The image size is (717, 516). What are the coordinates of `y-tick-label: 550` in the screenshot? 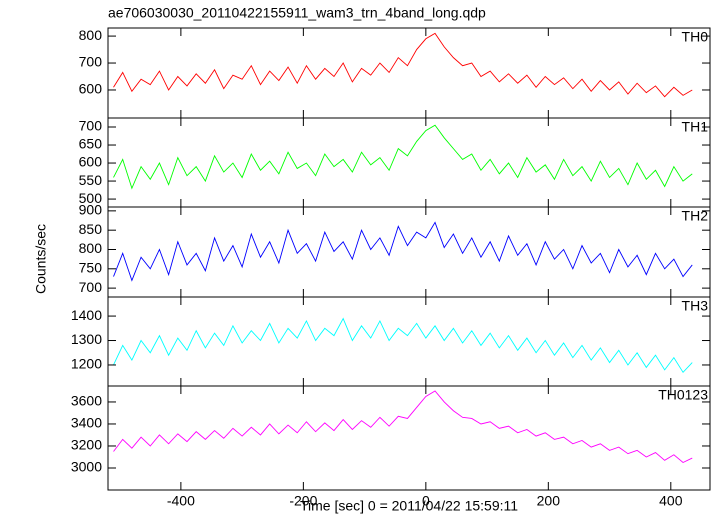 It's located at (91, 180).